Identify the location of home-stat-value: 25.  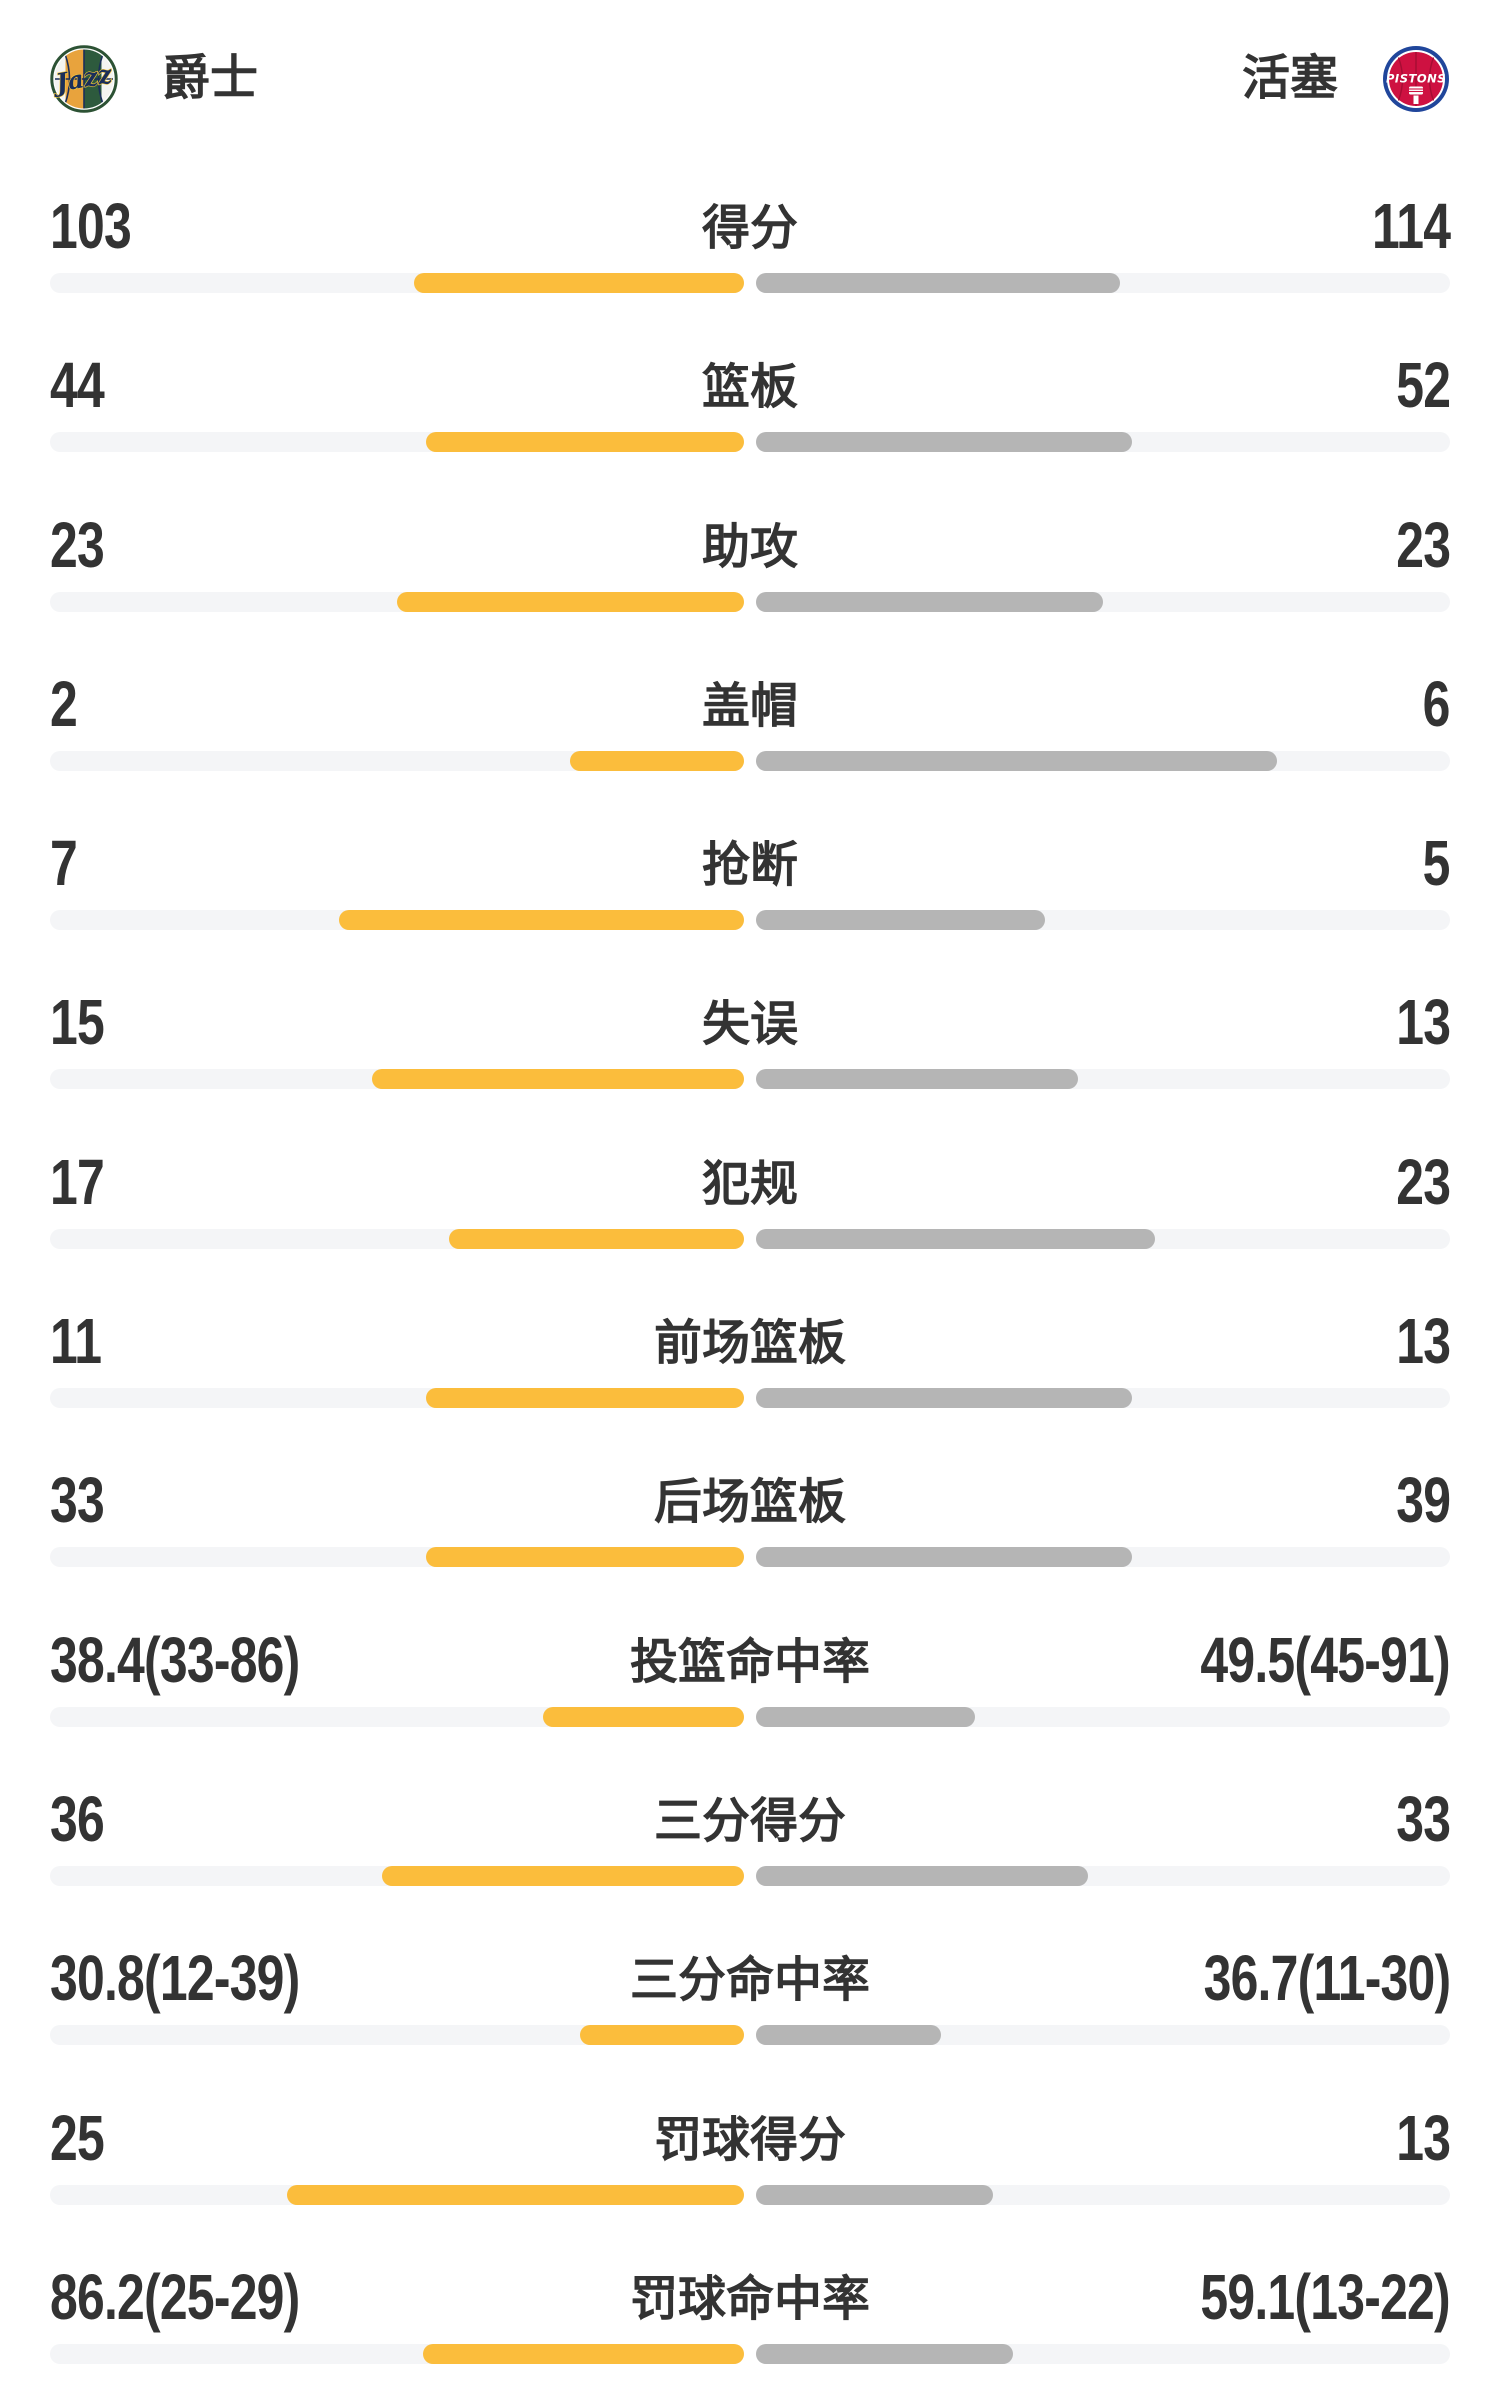
(77, 2137).